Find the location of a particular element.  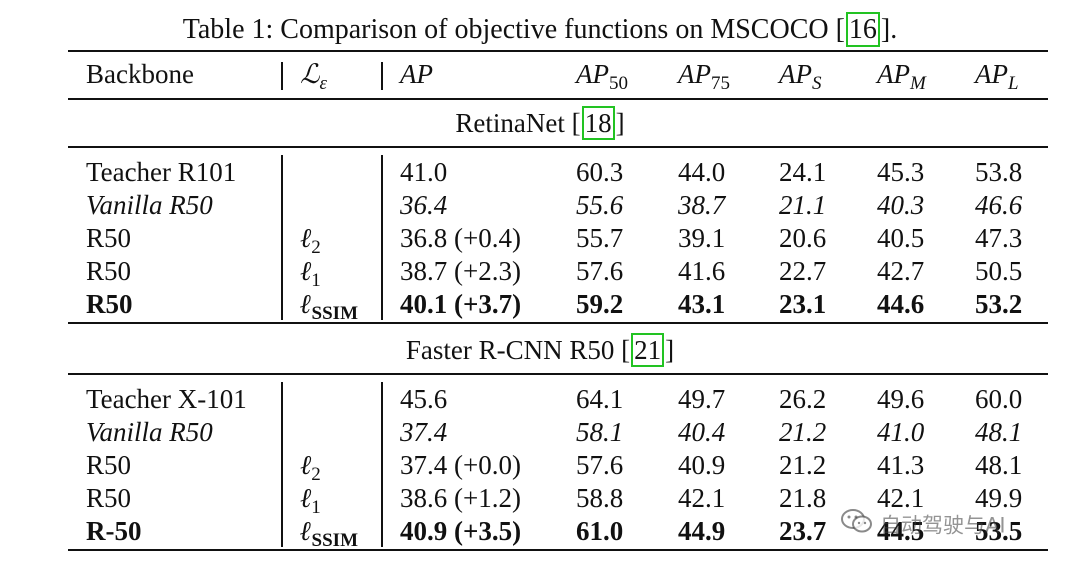

header-apm: APM is located at coordinates (901, 76).